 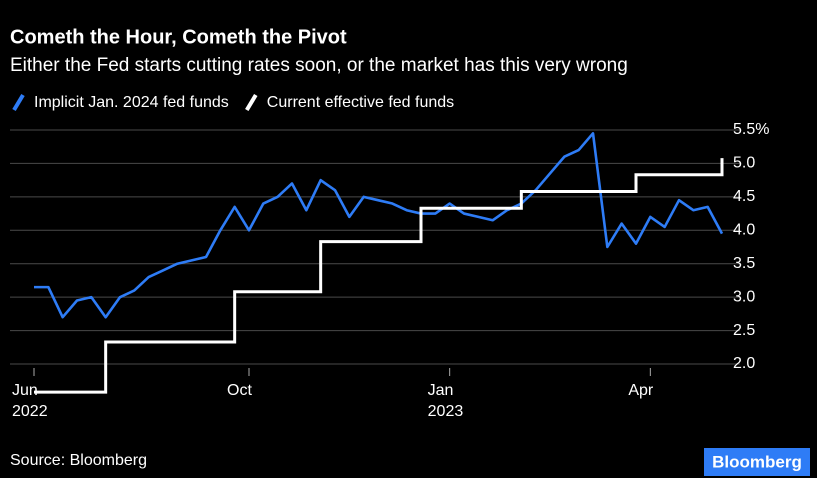 What do you see at coordinates (744, 330) in the screenshot?
I see `y-tick-label: 2.5` at bounding box center [744, 330].